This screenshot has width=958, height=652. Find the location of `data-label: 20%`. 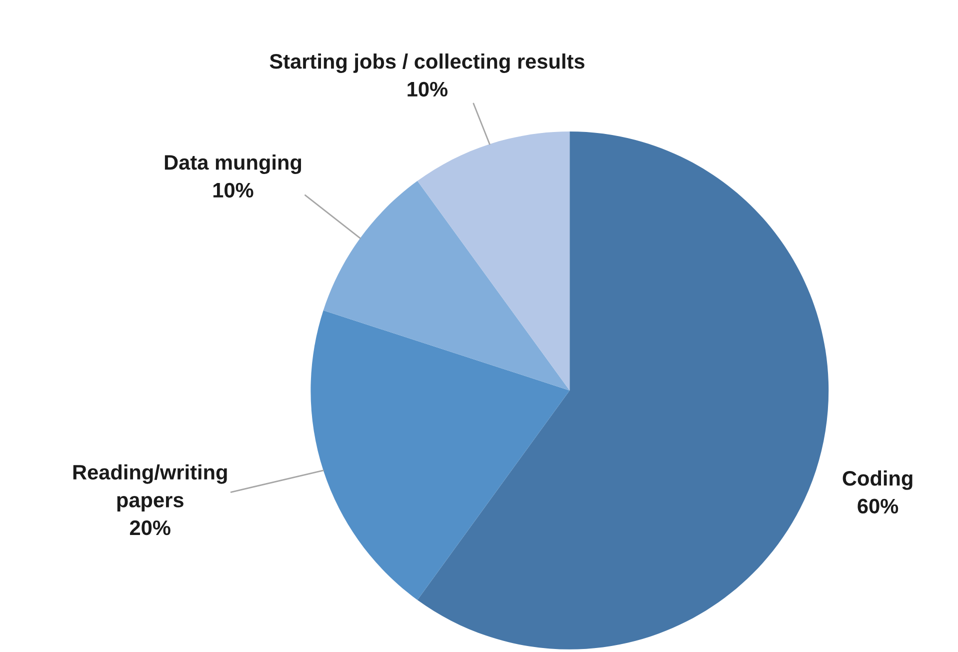

data-label: 20% is located at coordinates (150, 528).